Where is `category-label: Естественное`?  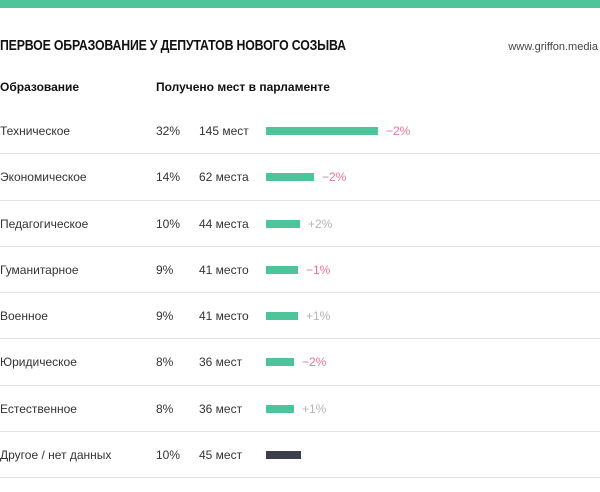
category-label: Естественное is located at coordinates (38, 408).